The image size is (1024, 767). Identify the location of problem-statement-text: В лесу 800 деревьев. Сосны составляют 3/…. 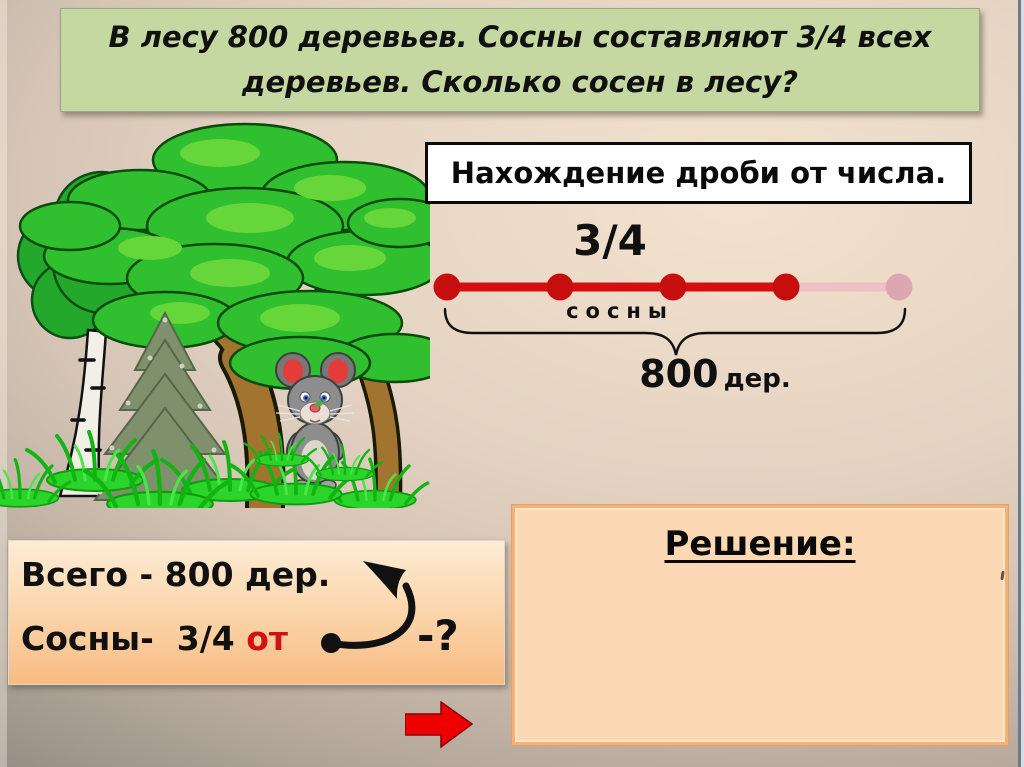
(520, 59).